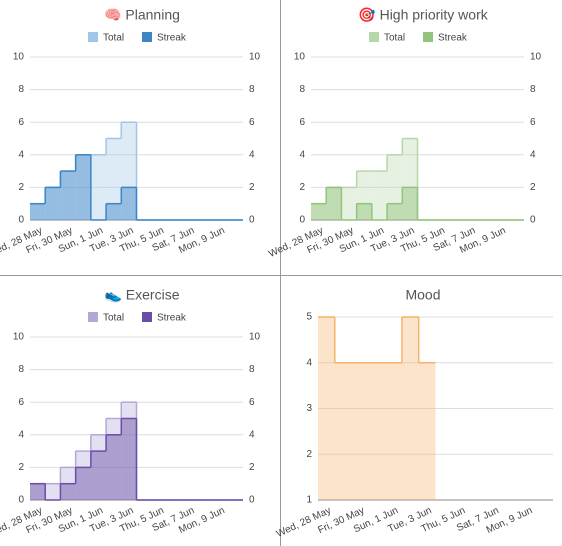 The width and height of the screenshot is (562, 546). Describe the element at coordinates (309, 317) in the screenshot. I see `y-tick-label: 5` at that location.